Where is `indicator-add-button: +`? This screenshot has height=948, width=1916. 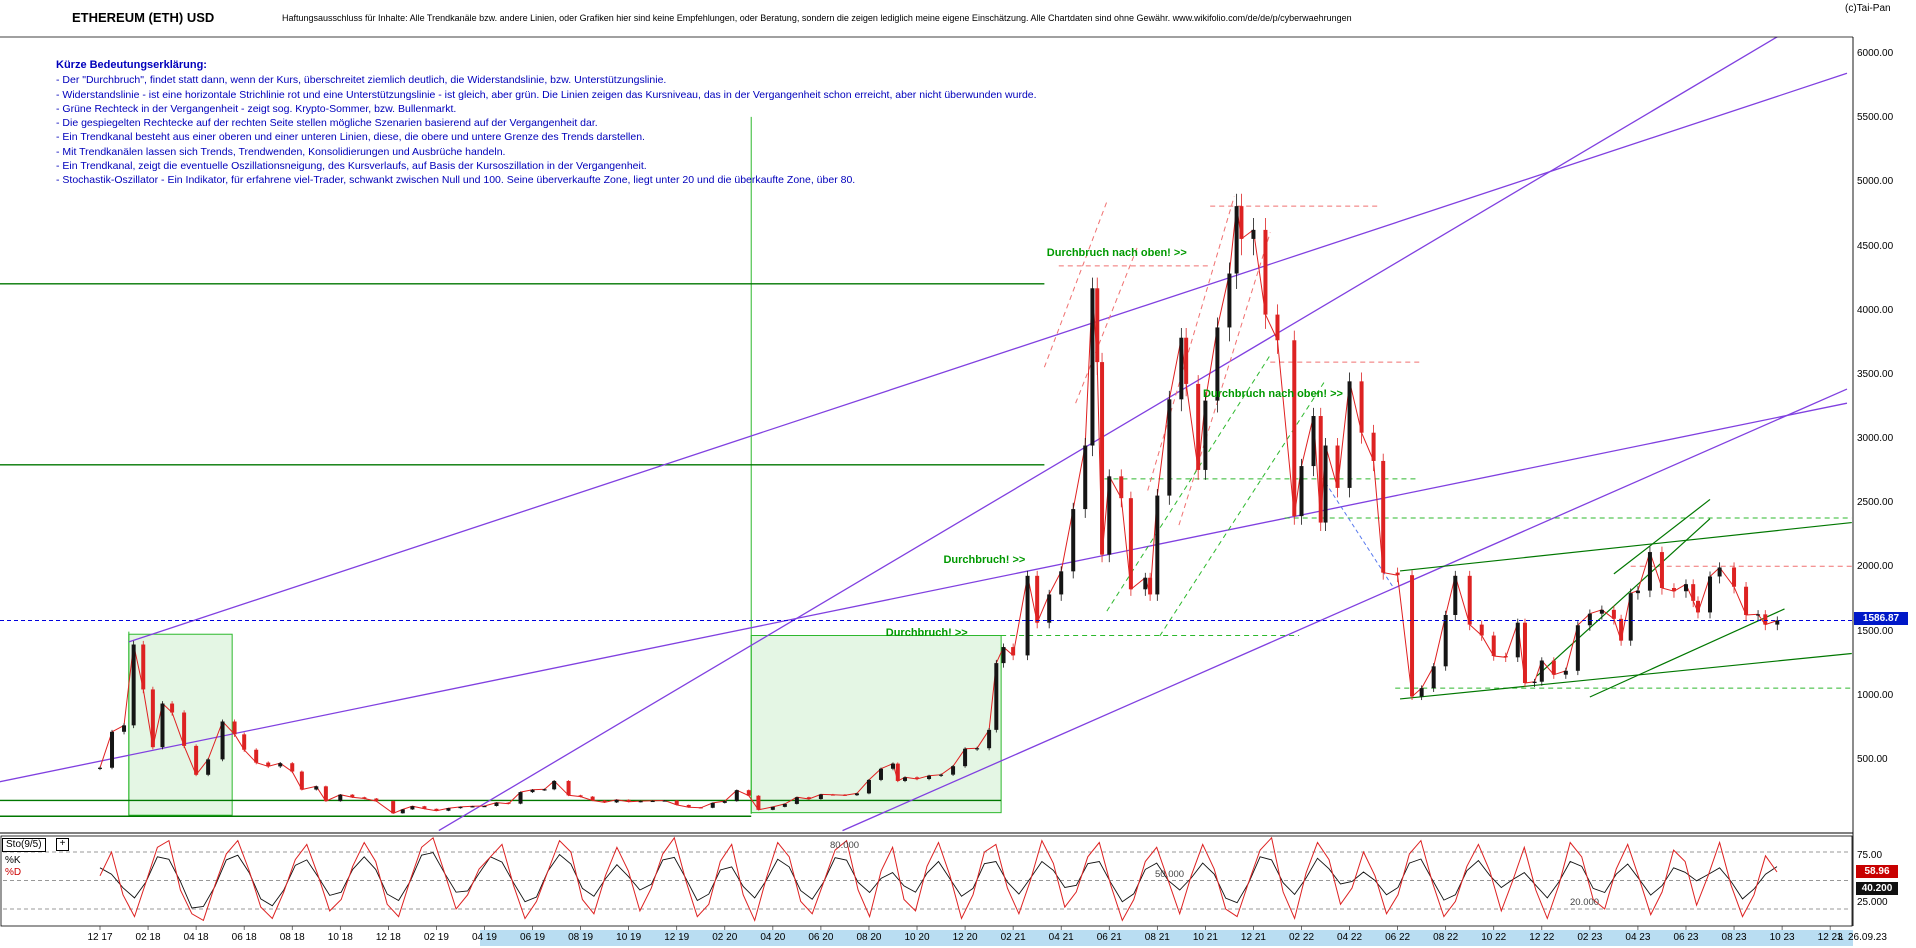 indicator-add-button: + is located at coordinates (62, 844).